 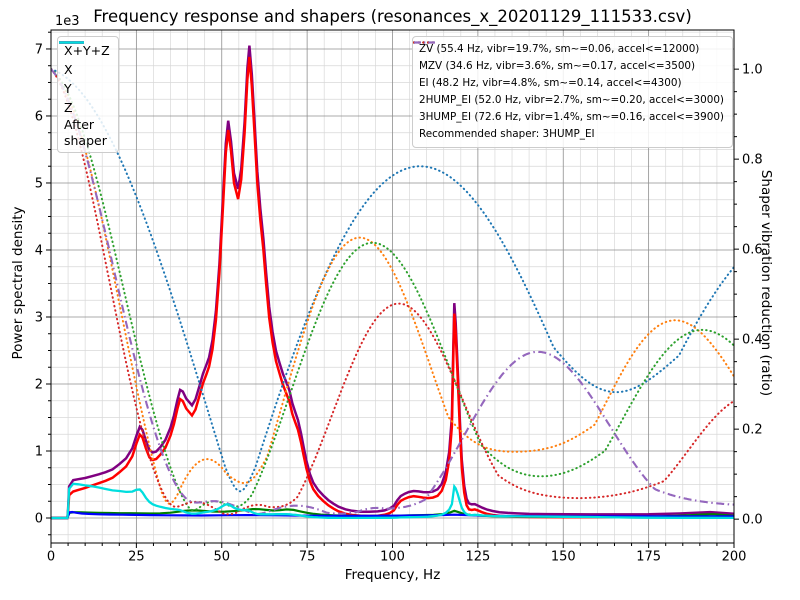 I want to click on y-left-tick-label: 3, so click(x=39, y=317).